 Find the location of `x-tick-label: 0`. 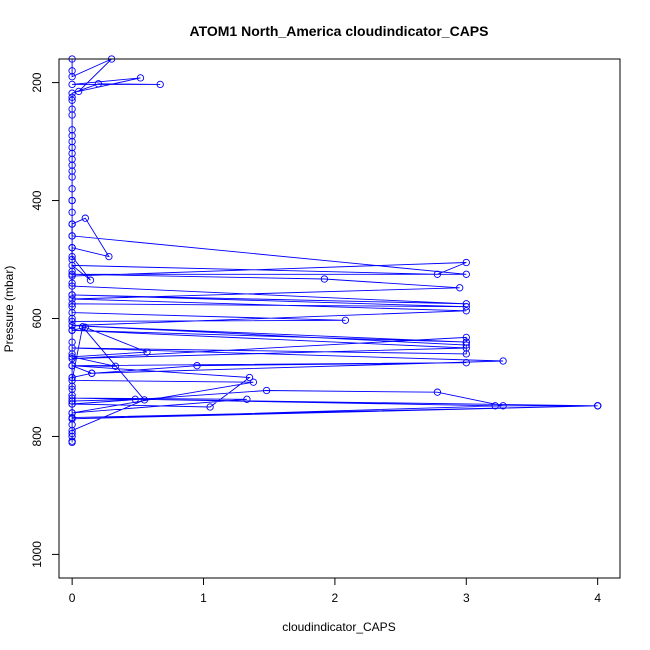

x-tick-label: 0 is located at coordinates (72, 598).